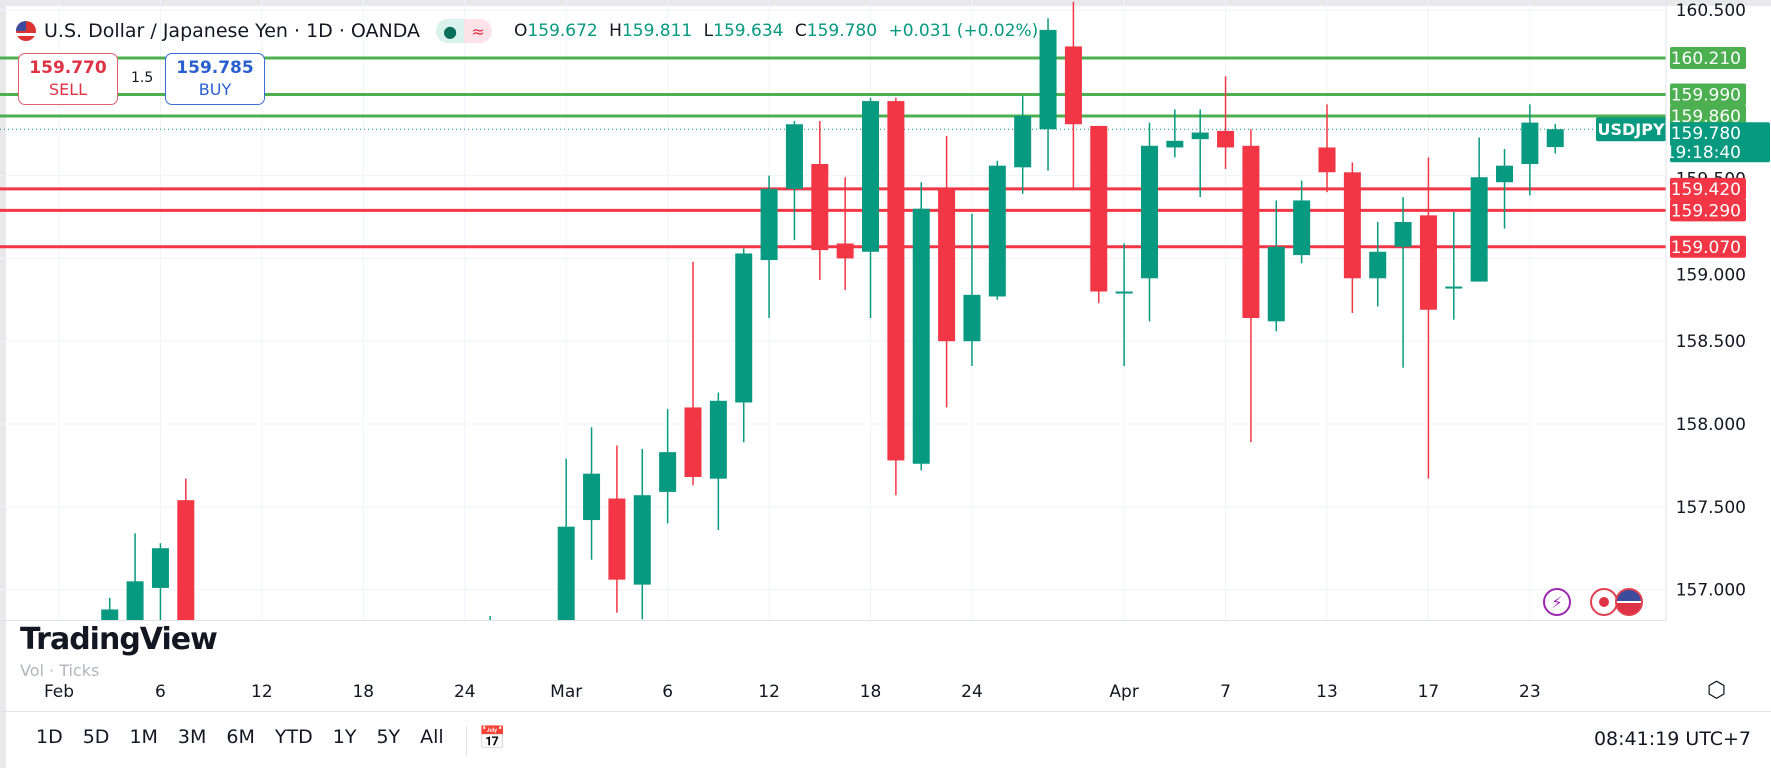  I want to click on range-ytd: YTD, so click(293, 737).